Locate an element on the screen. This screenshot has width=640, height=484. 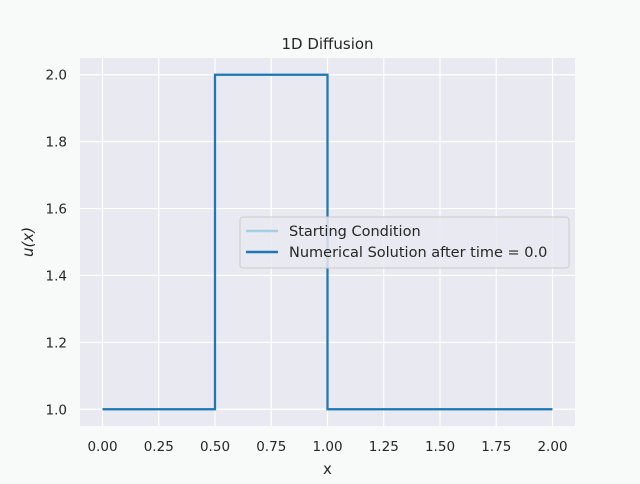
x-tick-label: 1.50 is located at coordinates (440, 447).